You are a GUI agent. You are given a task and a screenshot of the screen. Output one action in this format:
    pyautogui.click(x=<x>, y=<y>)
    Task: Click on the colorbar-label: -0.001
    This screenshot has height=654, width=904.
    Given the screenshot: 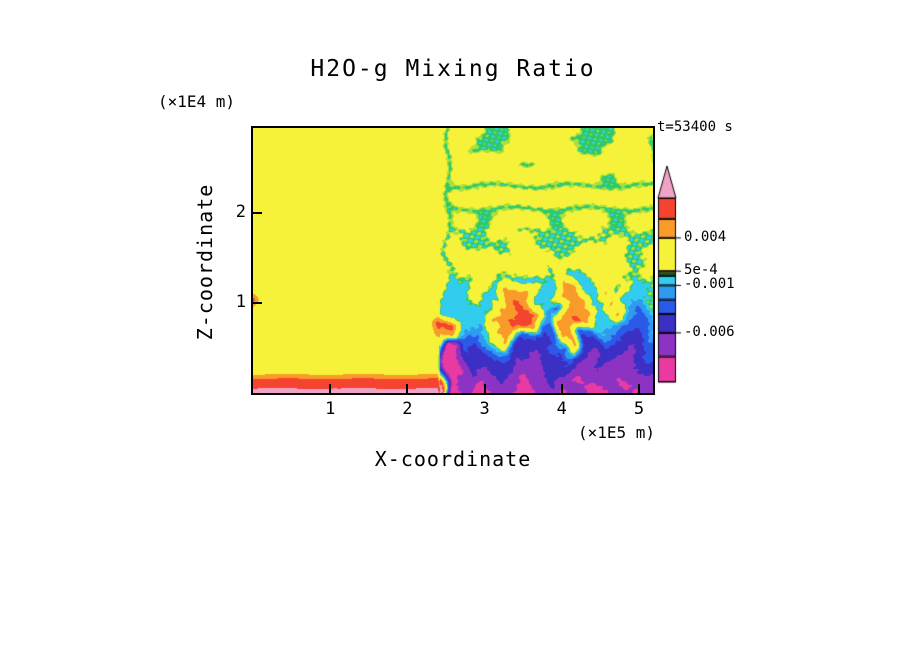 What is the action you would take?
    pyautogui.click(x=709, y=284)
    